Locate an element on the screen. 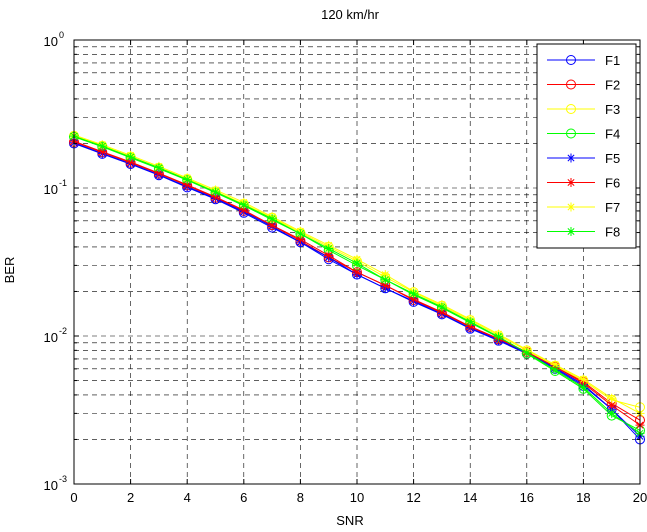 The image size is (647, 532). y-axis-label: BER is located at coordinates (9, 270).